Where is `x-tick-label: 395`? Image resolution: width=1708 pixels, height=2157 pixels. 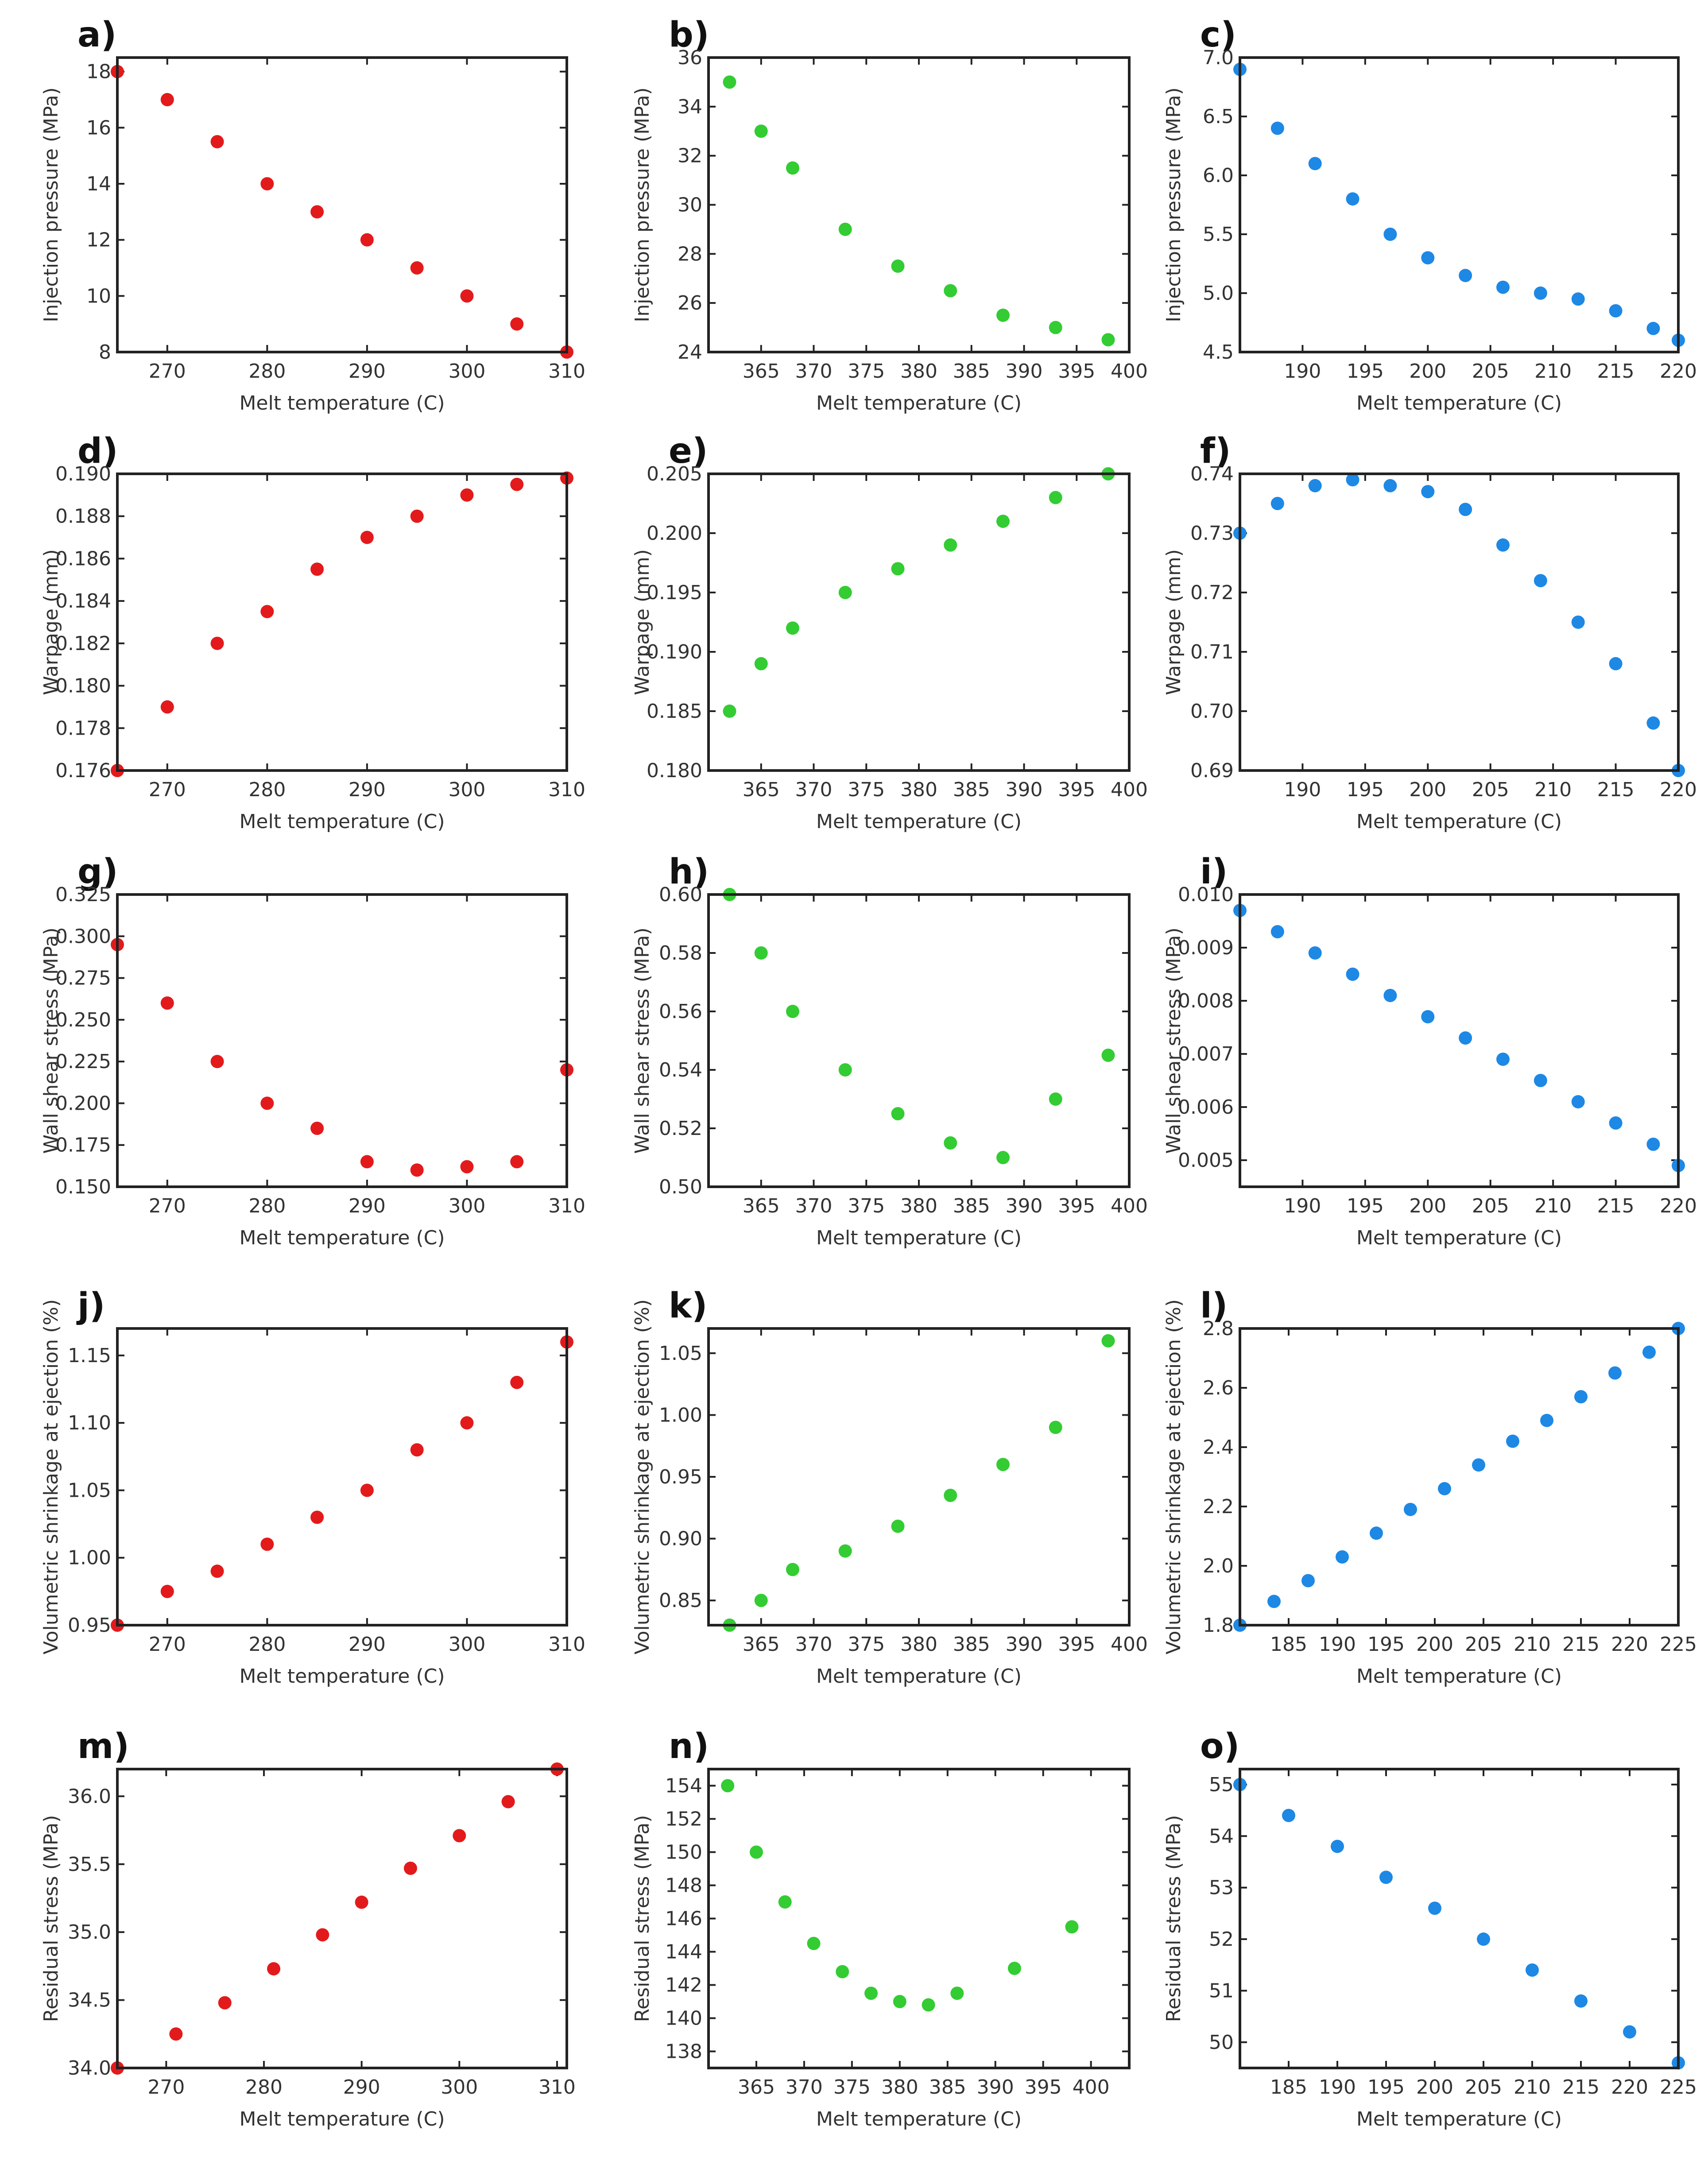 x-tick-label: 395 is located at coordinates (1076, 371).